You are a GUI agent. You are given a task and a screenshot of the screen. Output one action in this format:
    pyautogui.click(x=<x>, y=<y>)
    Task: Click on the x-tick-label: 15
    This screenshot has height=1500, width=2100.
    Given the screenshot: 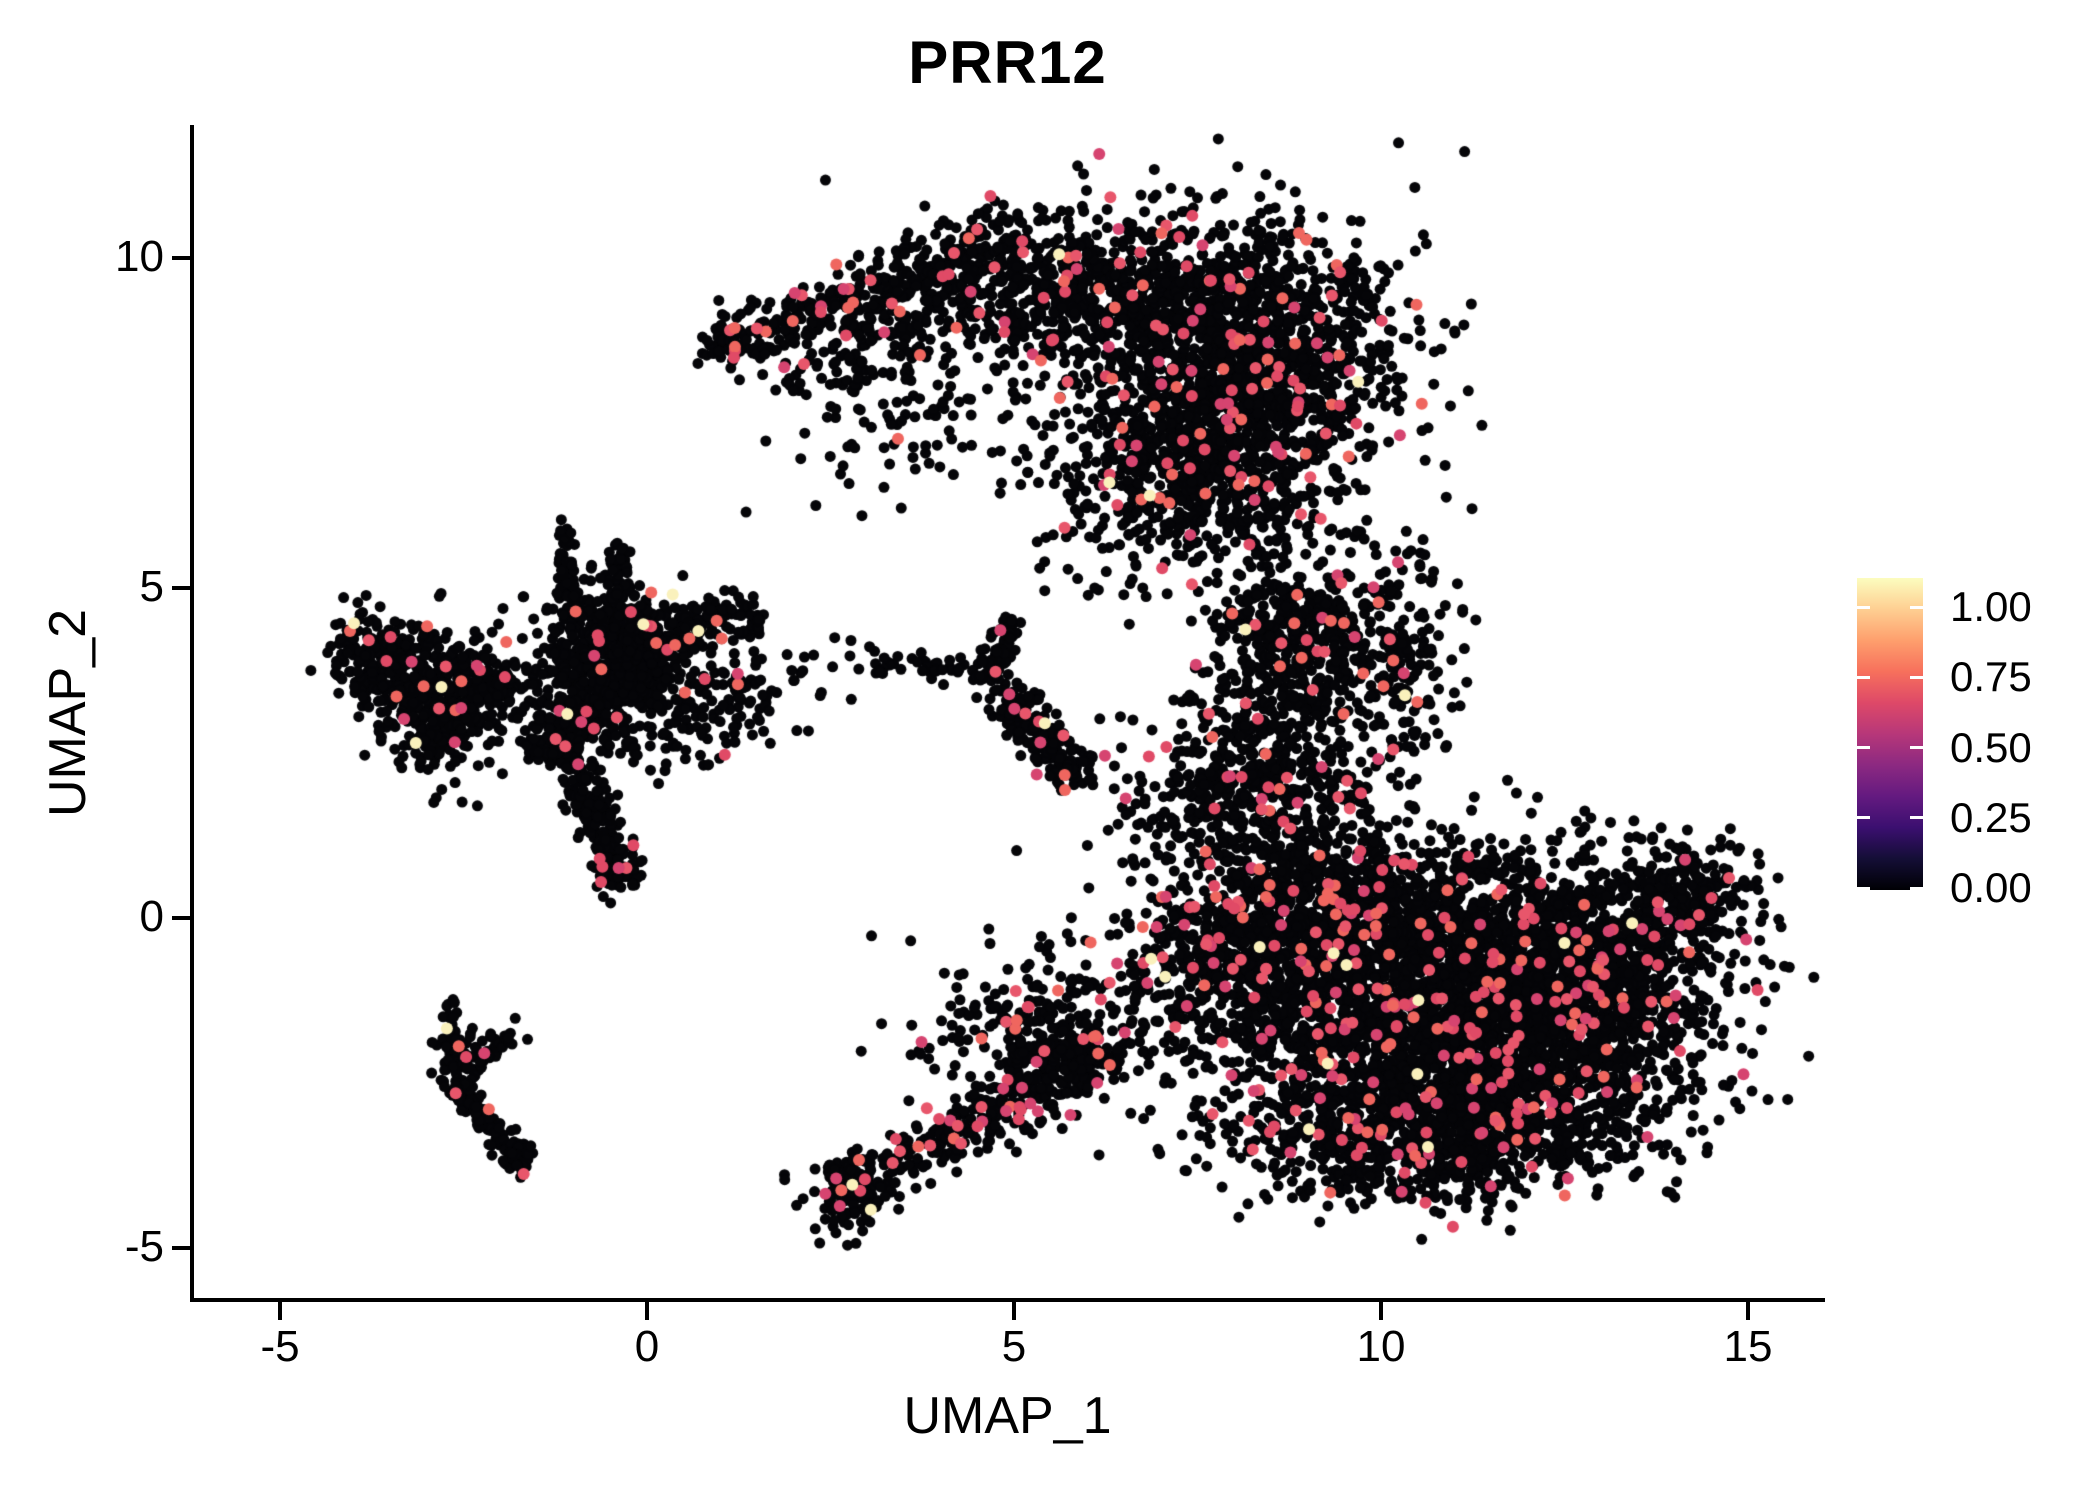 What is the action you would take?
    pyautogui.click(x=1748, y=1346)
    